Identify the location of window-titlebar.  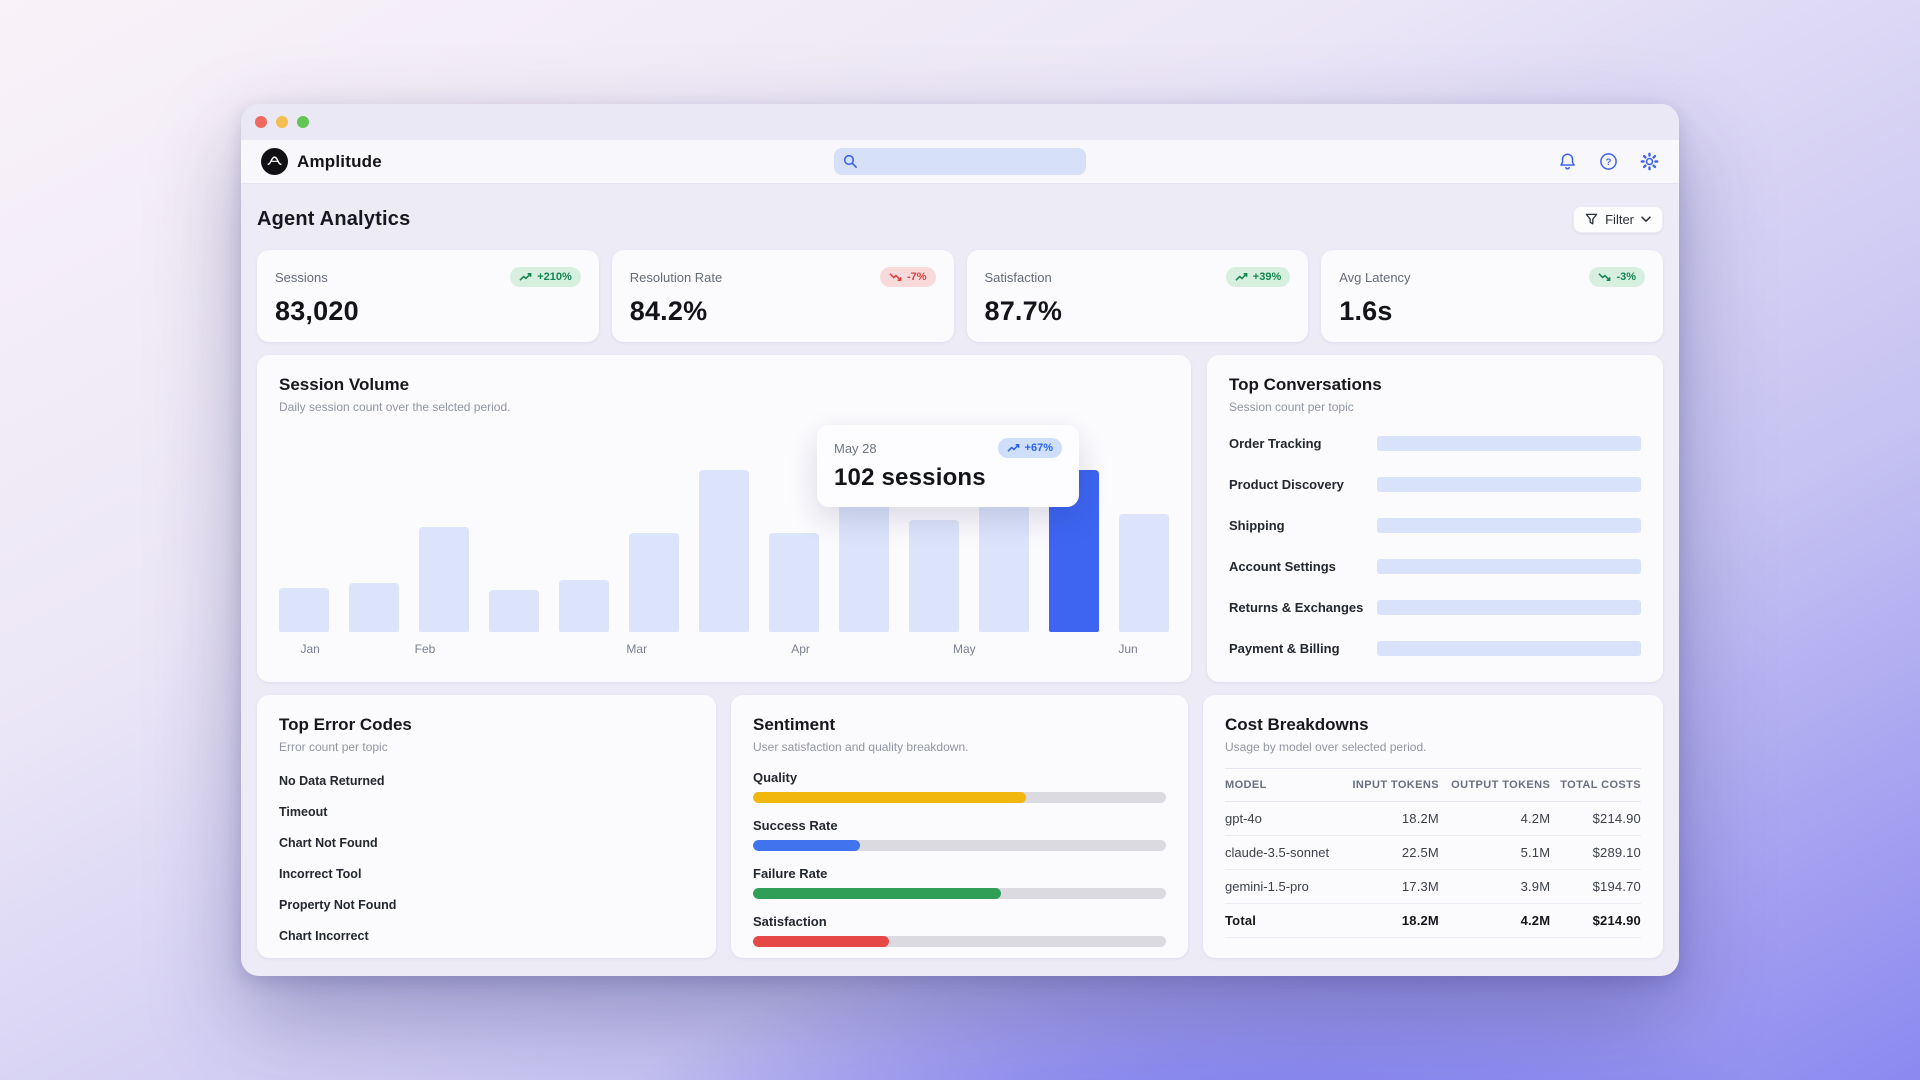
(960, 122).